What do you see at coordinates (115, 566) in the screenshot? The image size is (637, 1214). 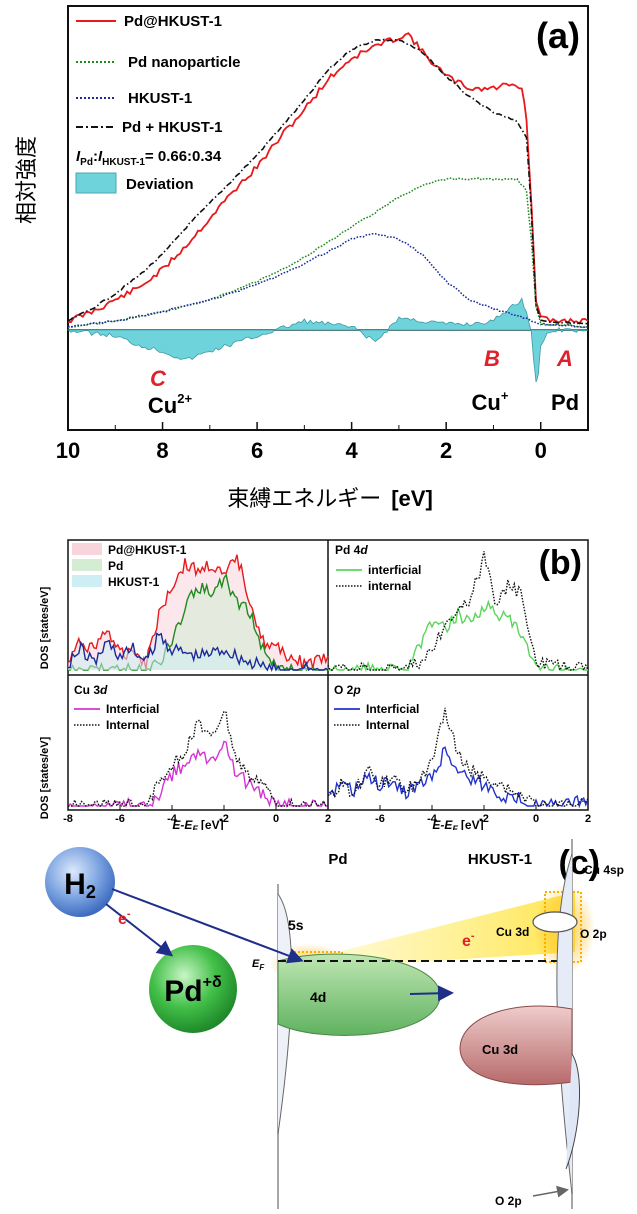 I see `sub1-legend-pd: Pd` at bounding box center [115, 566].